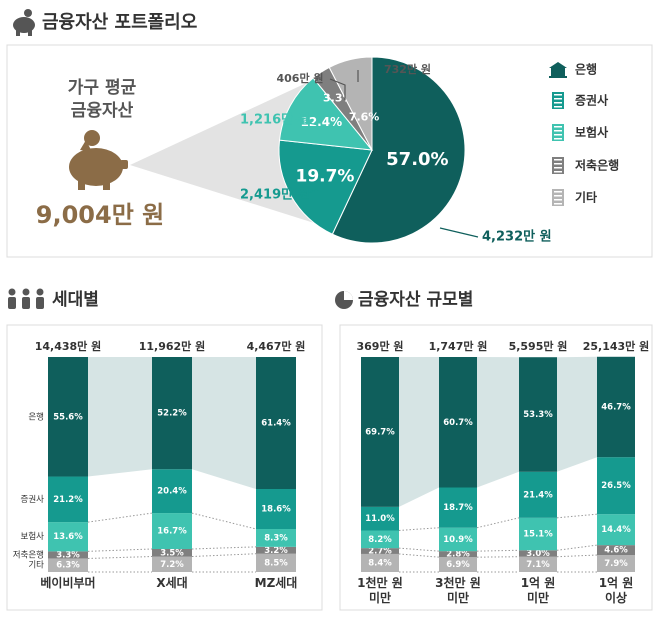 The width and height of the screenshot is (658, 617). What do you see at coordinates (321, 122) in the screenshot?
I see `slice-label: 12.4%` at bounding box center [321, 122].